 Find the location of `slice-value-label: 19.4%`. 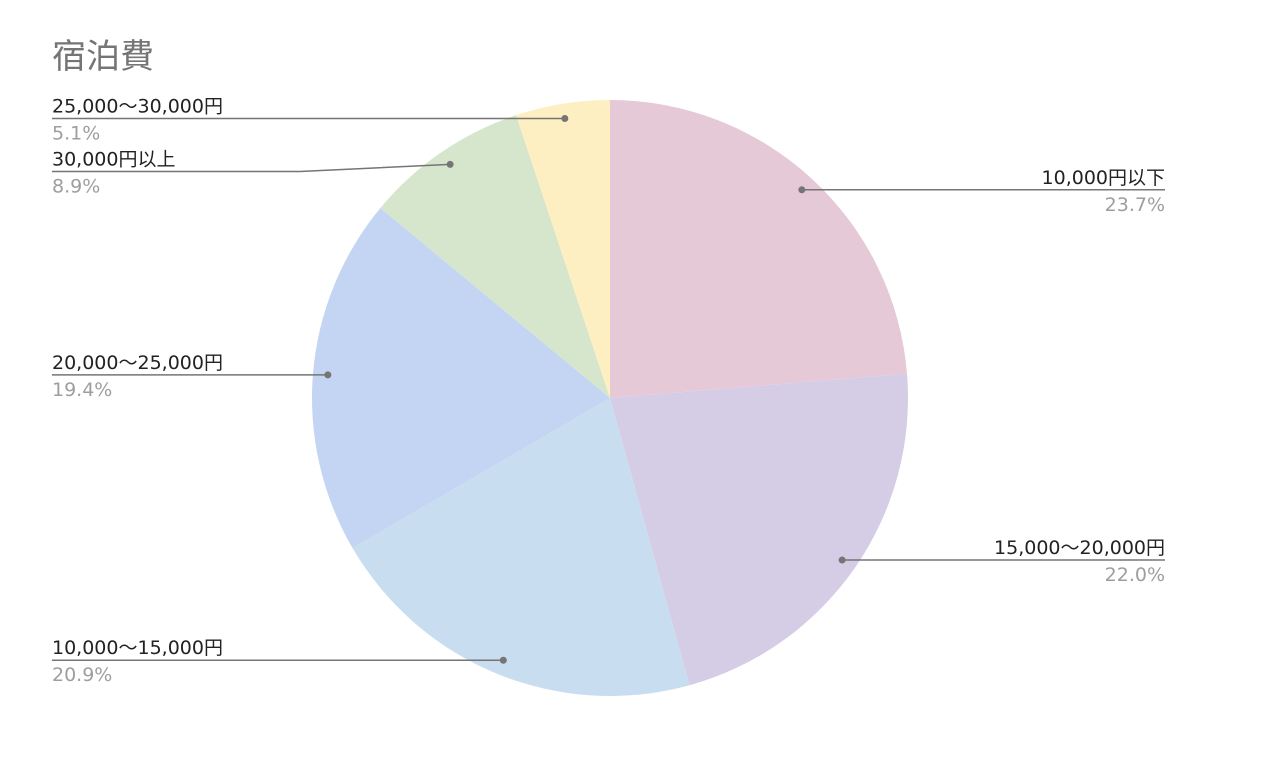

slice-value-label: 19.4% is located at coordinates (82, 390).